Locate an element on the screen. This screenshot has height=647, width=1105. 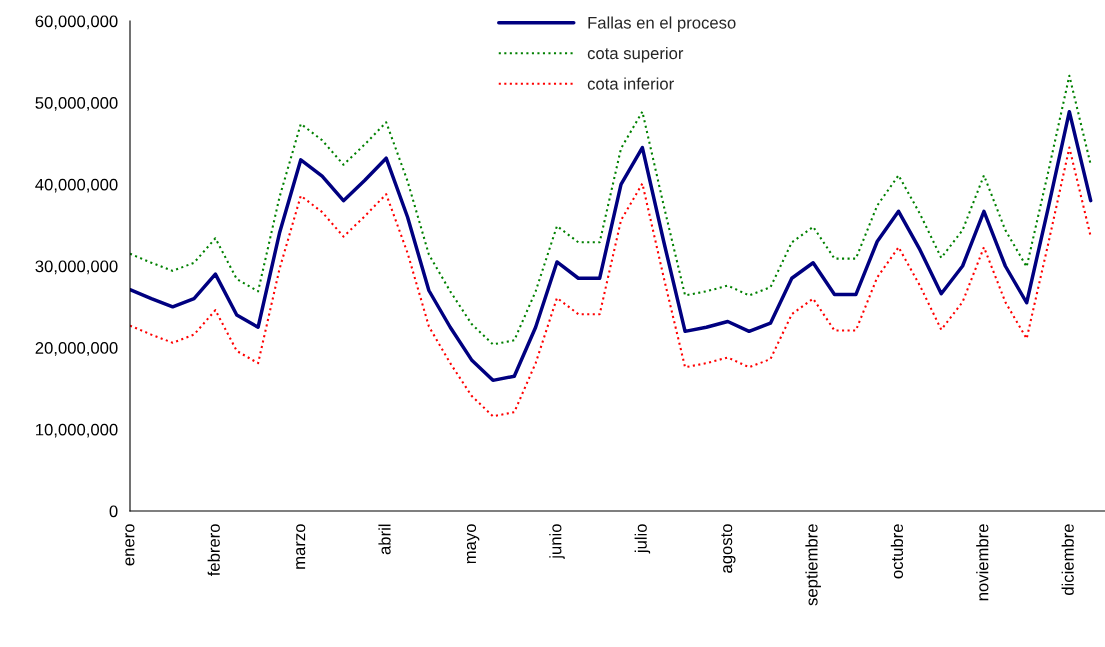
x-tick-label: febrero is located at coordinates (213, 550).